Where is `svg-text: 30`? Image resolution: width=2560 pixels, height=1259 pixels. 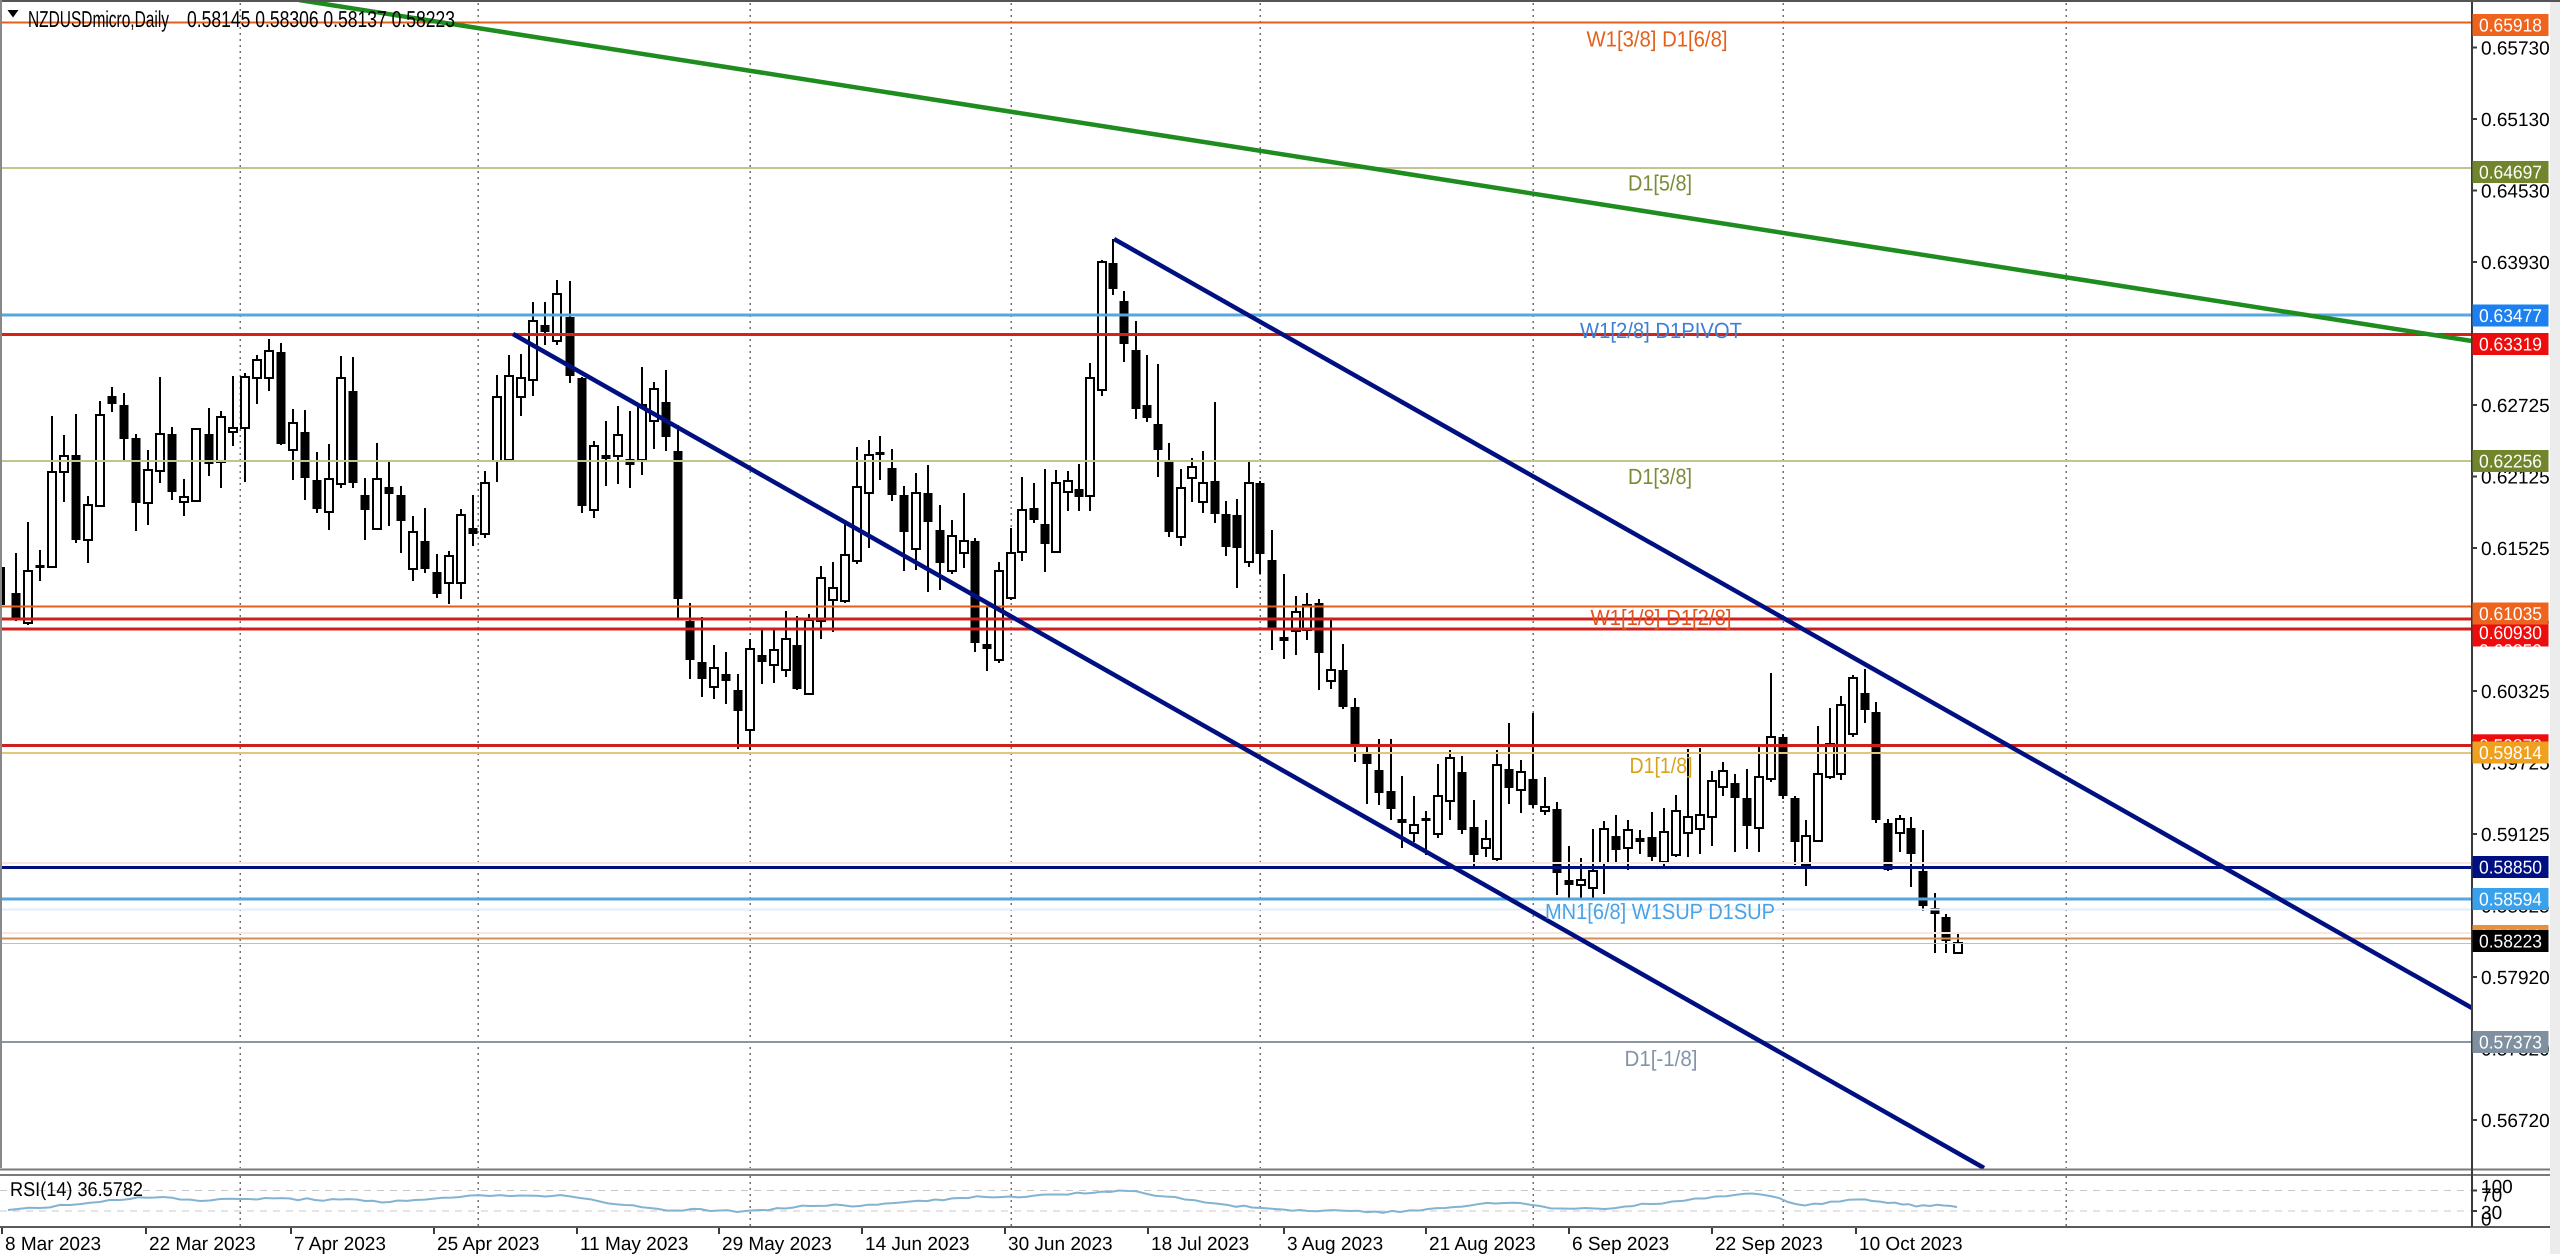
svg-text: 30 is located at coordinates (2491, 1213).